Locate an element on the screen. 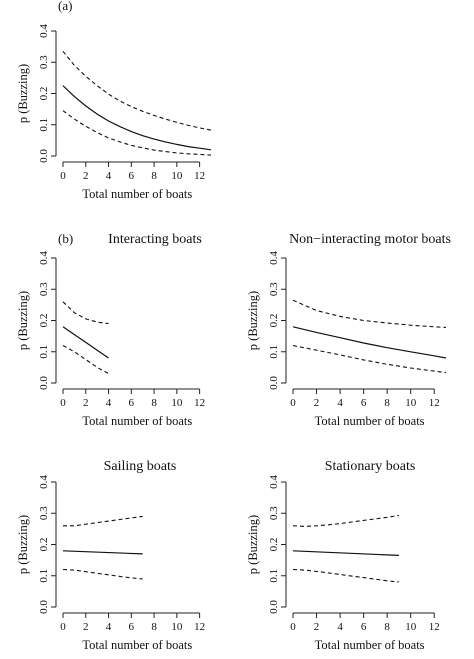  panel-title: Sailing boats is located at coordinates (140, 466).